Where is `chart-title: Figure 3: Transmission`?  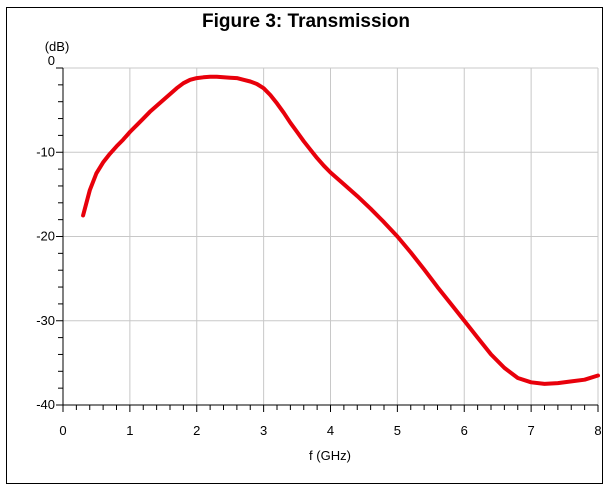 chart-title: Figure 3: Transmission is located at coordinates (306, 21).